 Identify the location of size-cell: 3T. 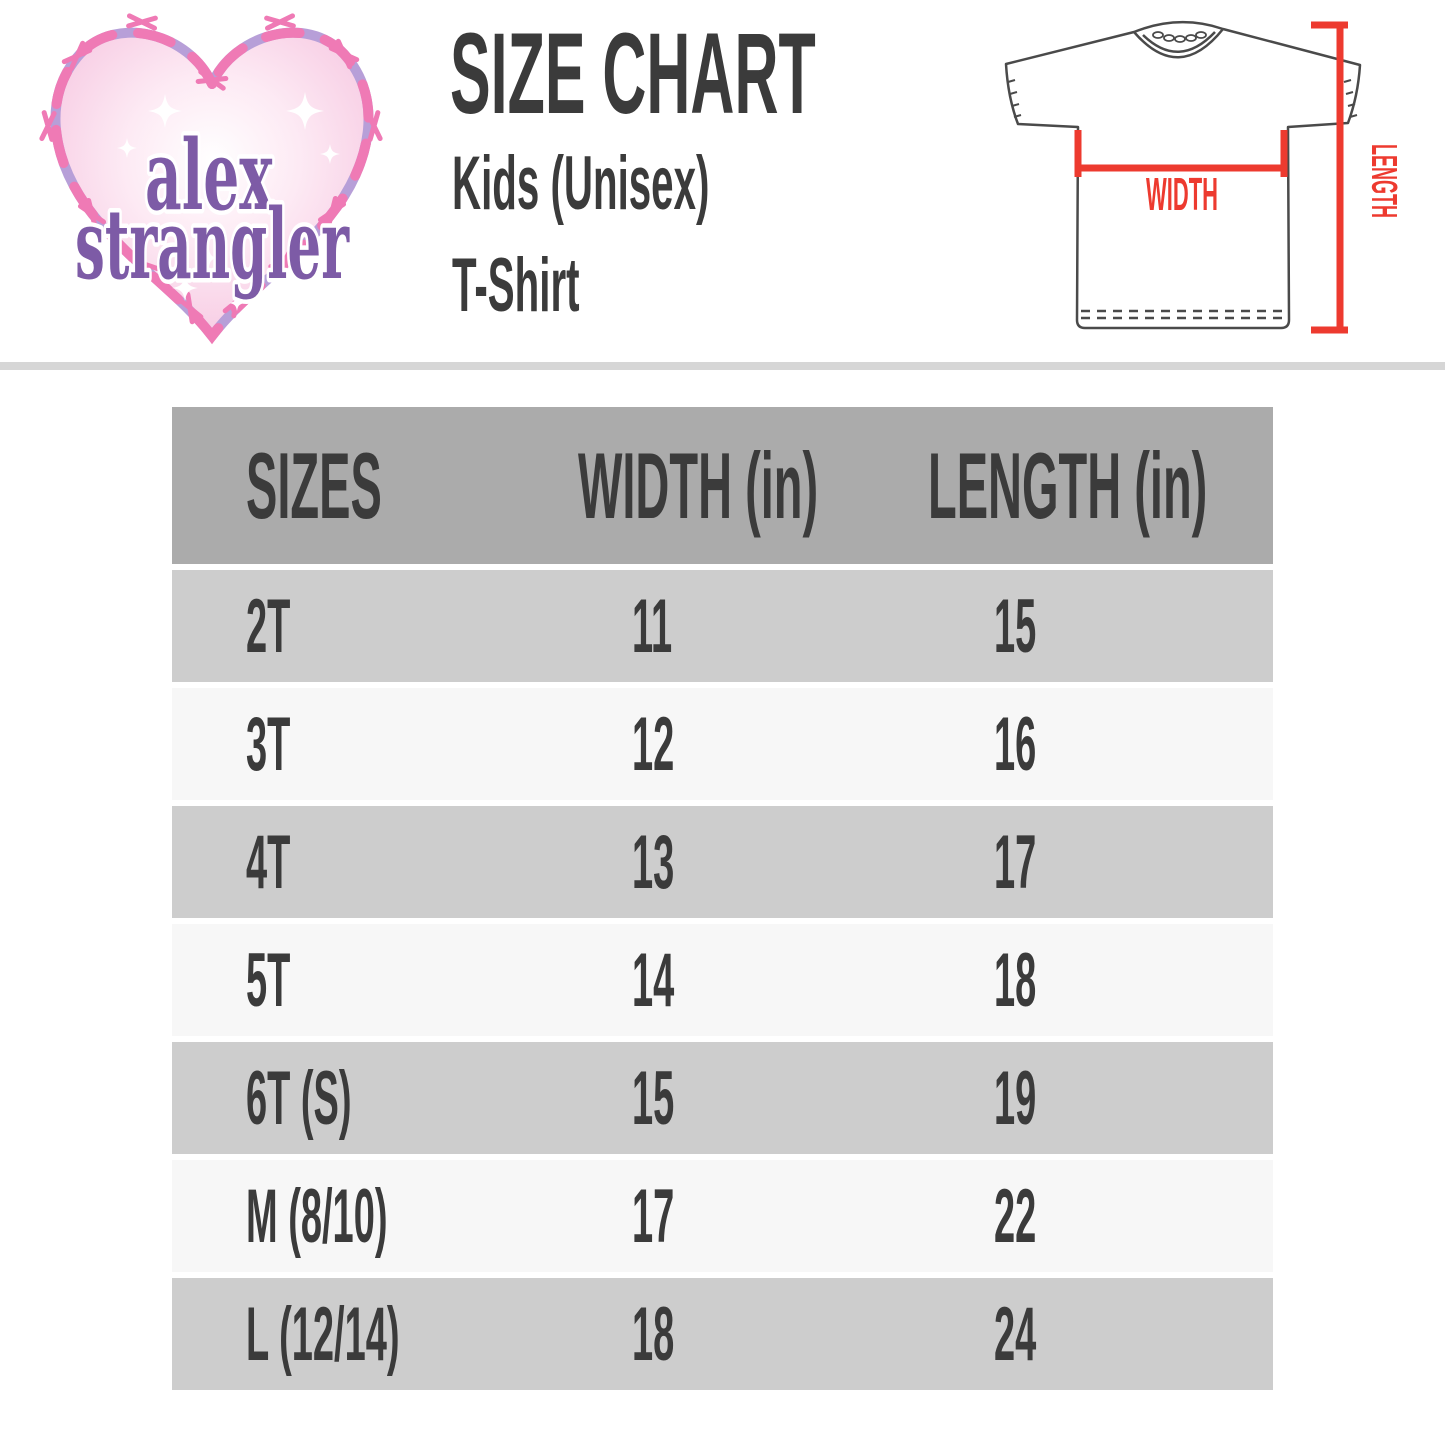
(268, 744).